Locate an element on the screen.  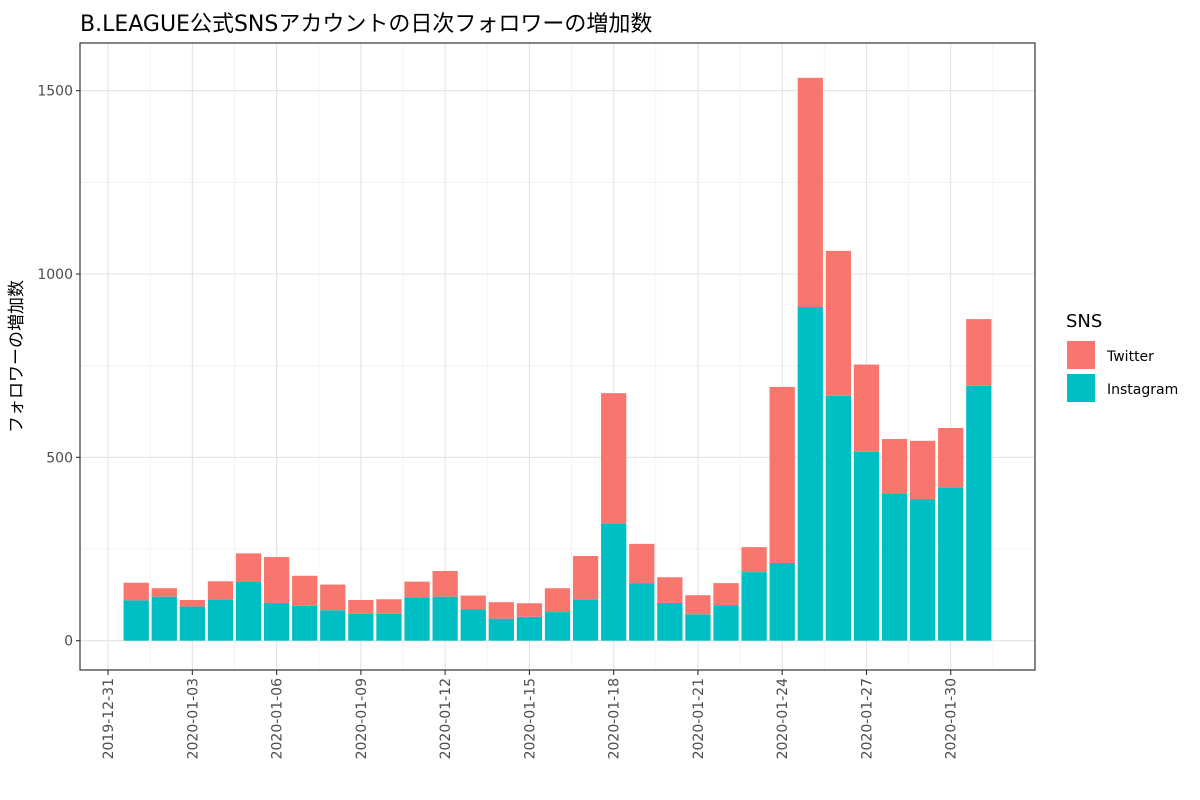
legend-swatch-twitter is located at coordinates (1081, 355).